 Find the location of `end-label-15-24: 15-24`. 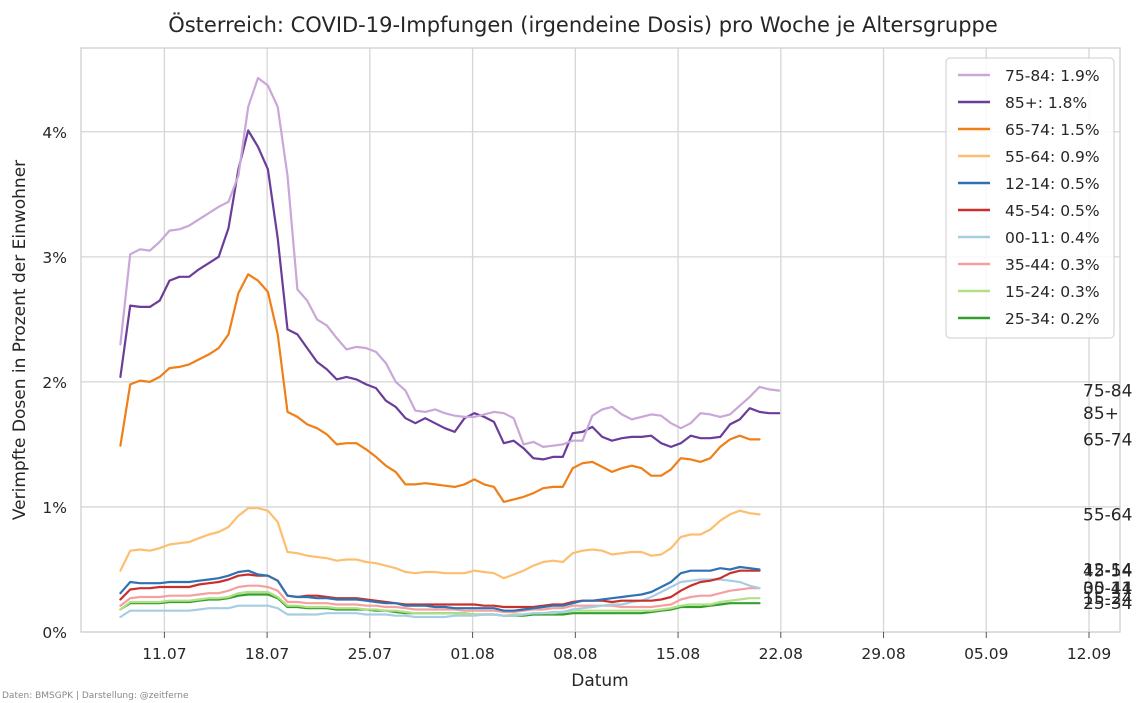

end-label-15-24: 15-24 is located at coordinates (1107, 599).